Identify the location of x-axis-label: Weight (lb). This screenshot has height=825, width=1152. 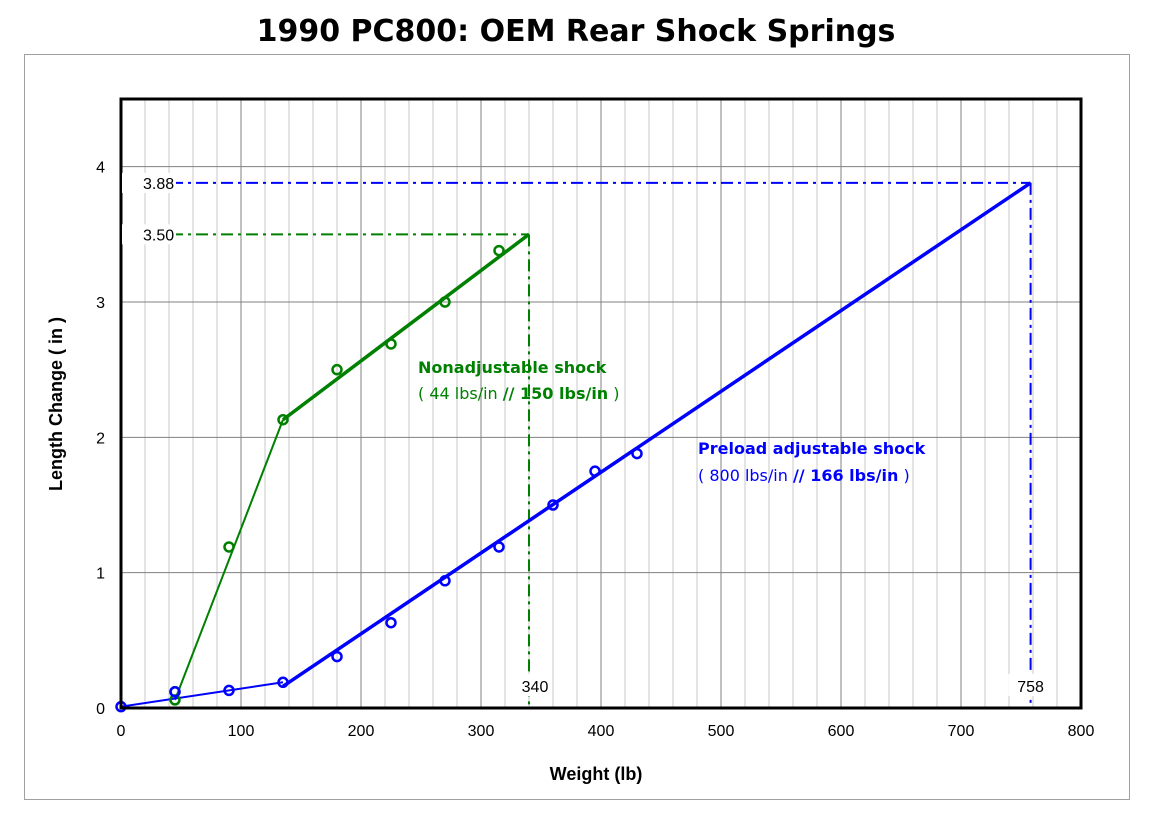
(596, 774).